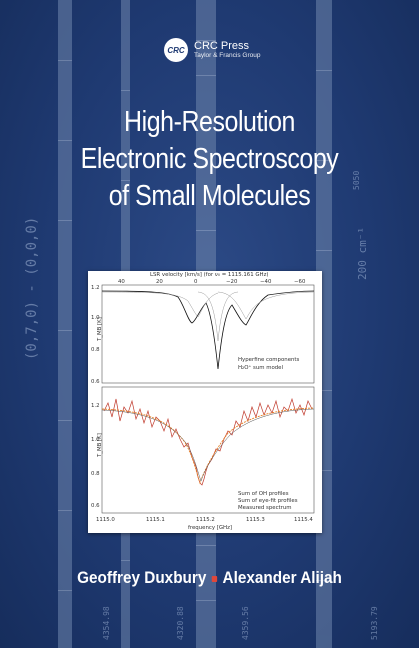 The height and width of the screenshot is (648, 419). I want to click on lower-legend-entry: Sum of eye-fit profiles, so click(268, 501).